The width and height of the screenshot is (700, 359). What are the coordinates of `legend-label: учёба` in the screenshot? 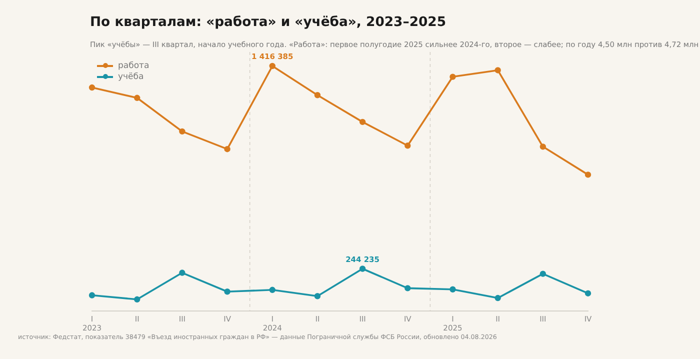 It's located at (131, 77).